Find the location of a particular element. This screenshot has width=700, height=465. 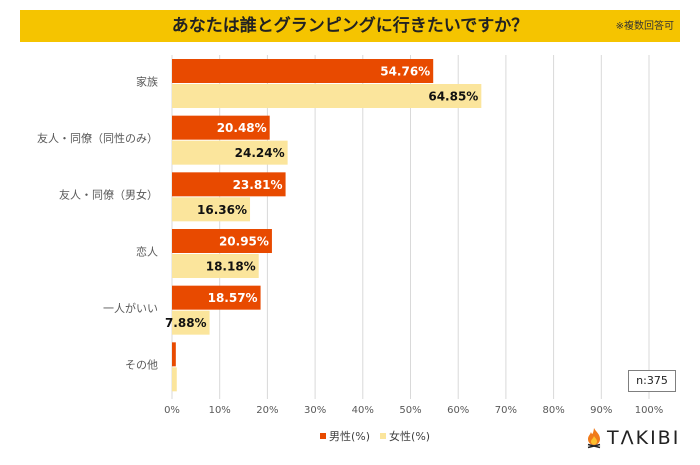

x-tick-label: 100% is located at coordinates (649, 410).